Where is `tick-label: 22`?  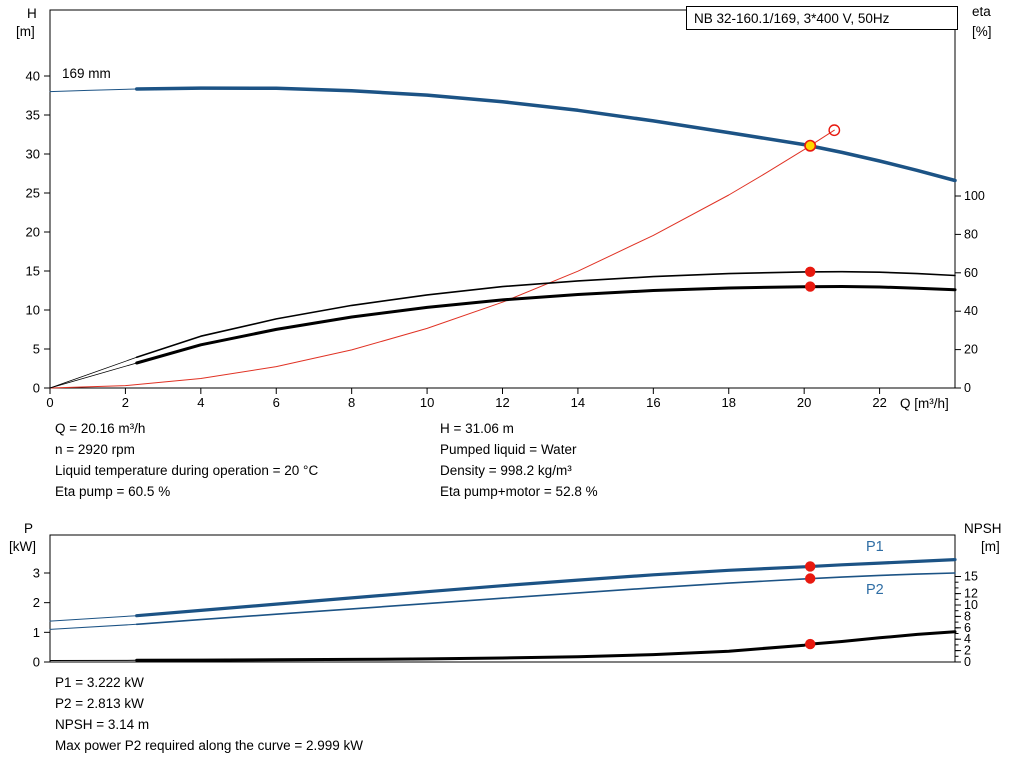
tick-label: 22 is located at coordinates (879, 402).